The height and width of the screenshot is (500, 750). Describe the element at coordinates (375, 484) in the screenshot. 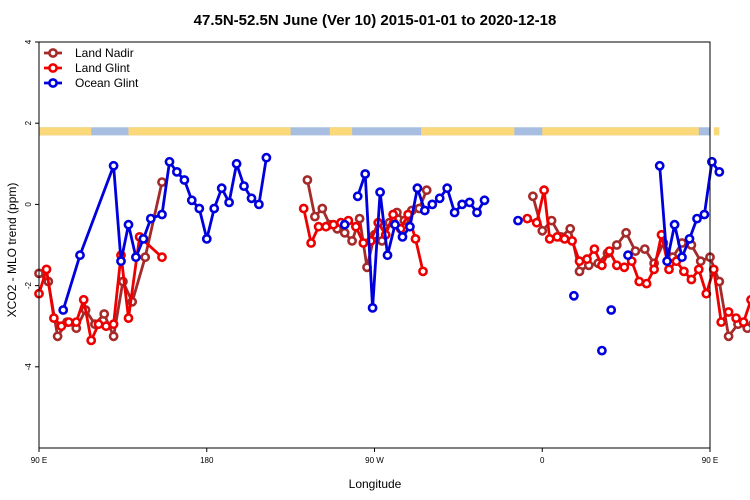

I see `x-axis-label: Longitude` at that location.